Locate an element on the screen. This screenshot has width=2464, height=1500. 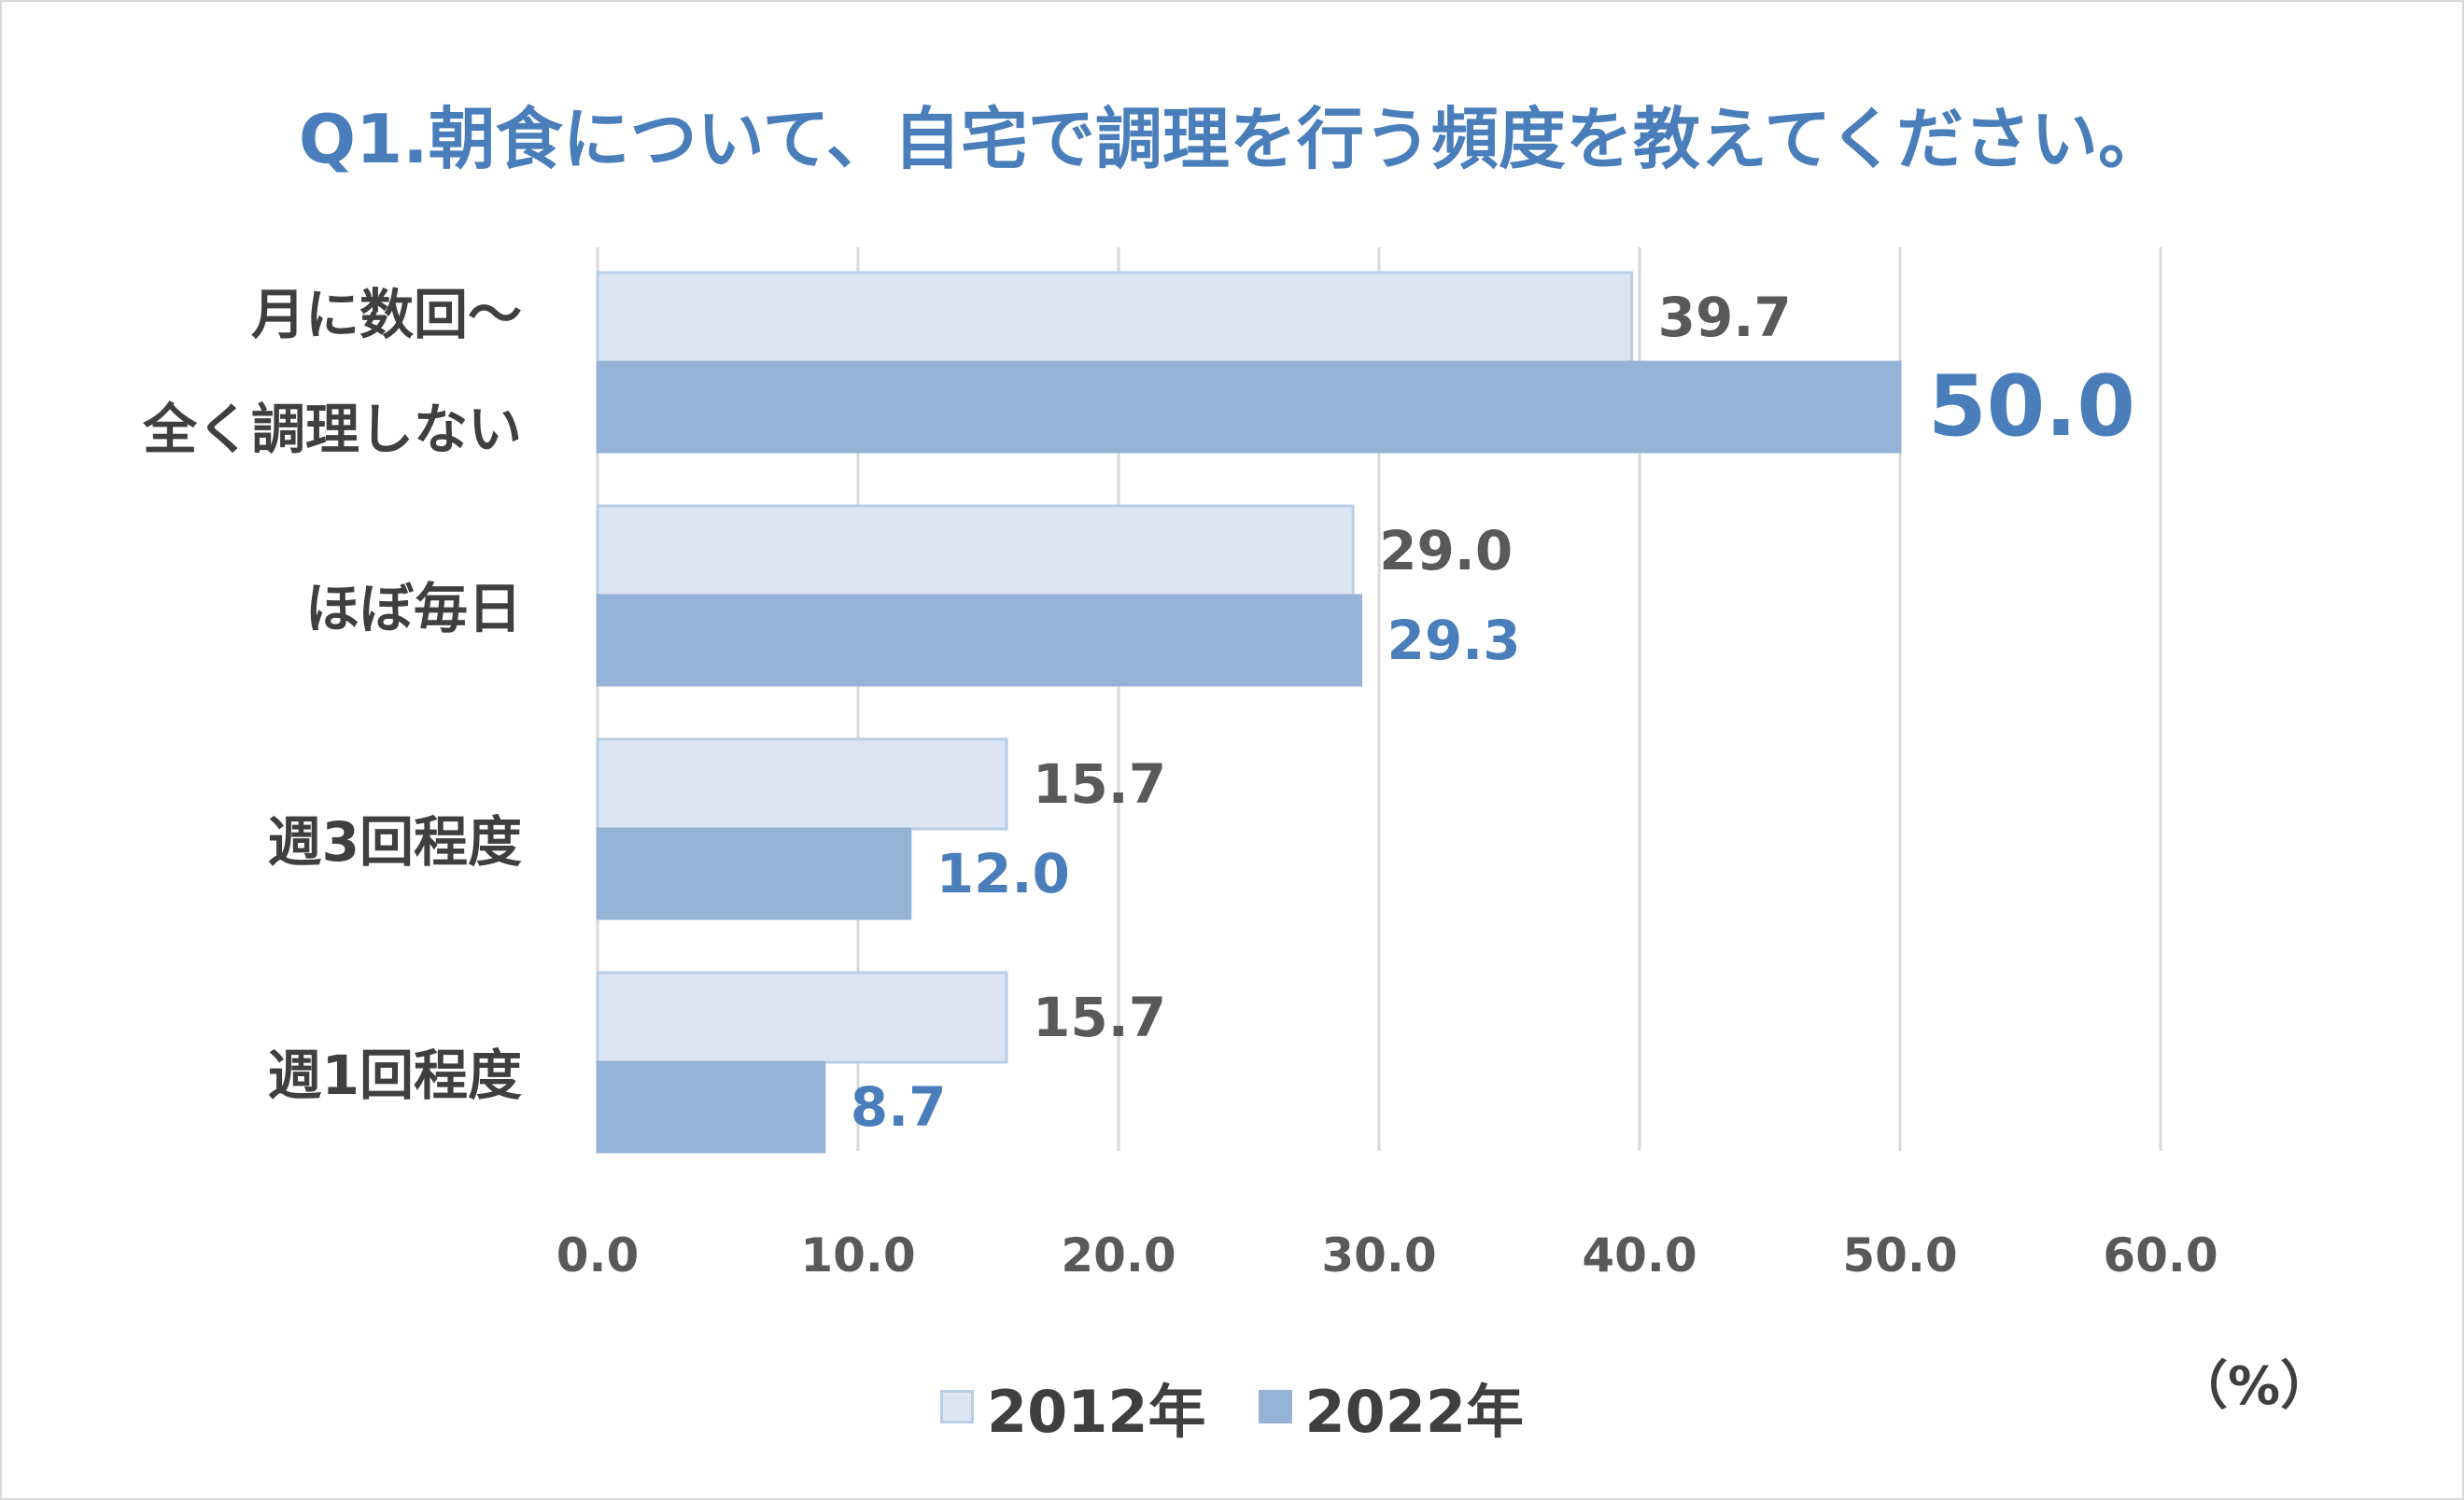
legend-swatch-2012 is located at coordinates (957, 1406).